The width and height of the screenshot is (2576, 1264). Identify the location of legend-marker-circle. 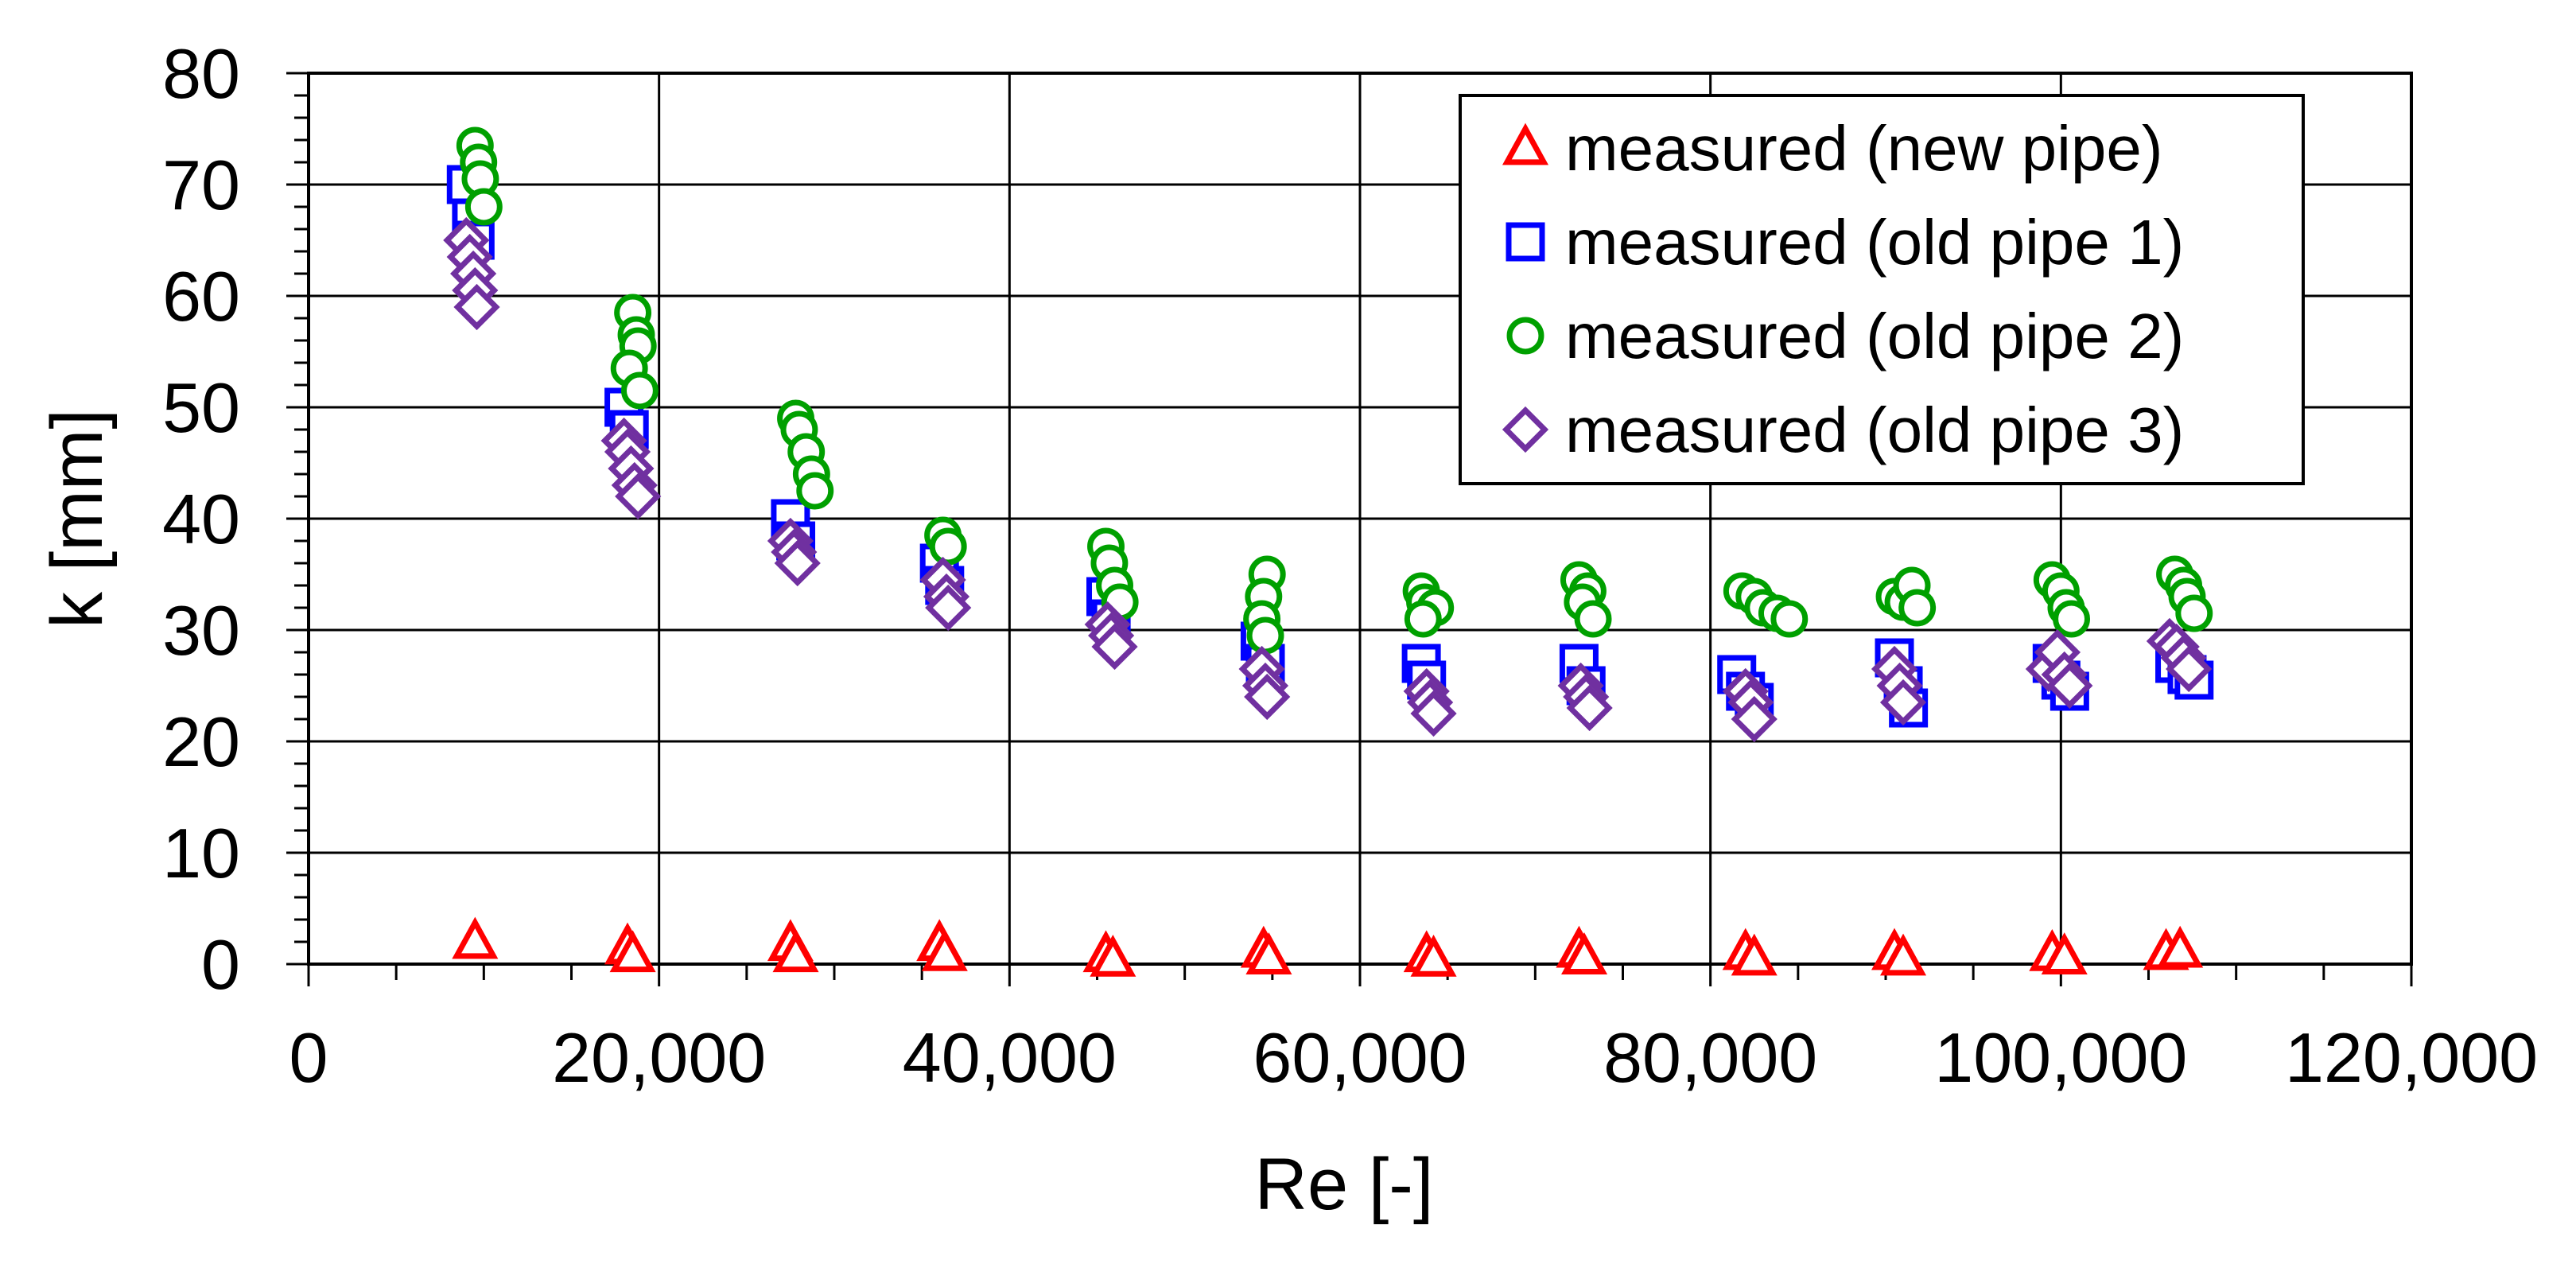
(1525, 336).